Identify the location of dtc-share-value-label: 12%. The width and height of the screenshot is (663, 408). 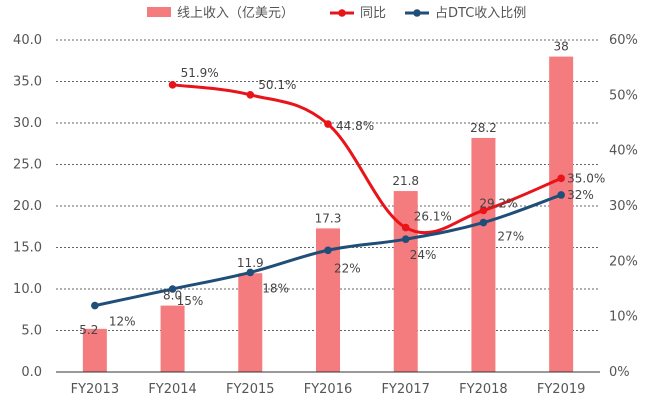
(122, 322).